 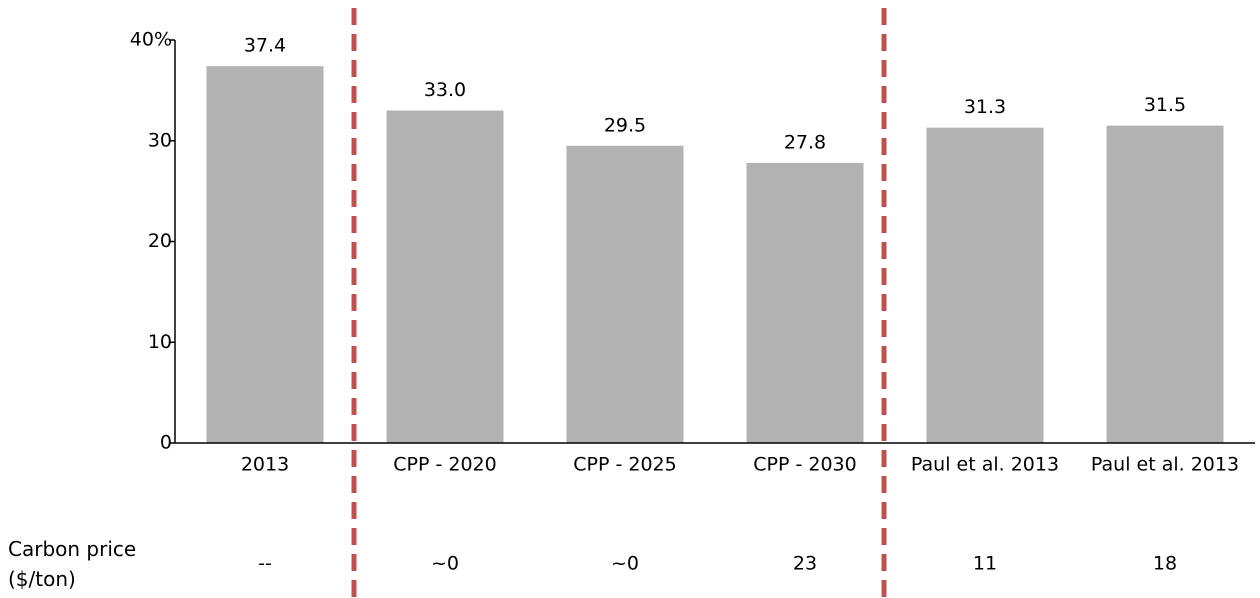 I want to click on carbon-price: 11, so click(x=985, y=564).